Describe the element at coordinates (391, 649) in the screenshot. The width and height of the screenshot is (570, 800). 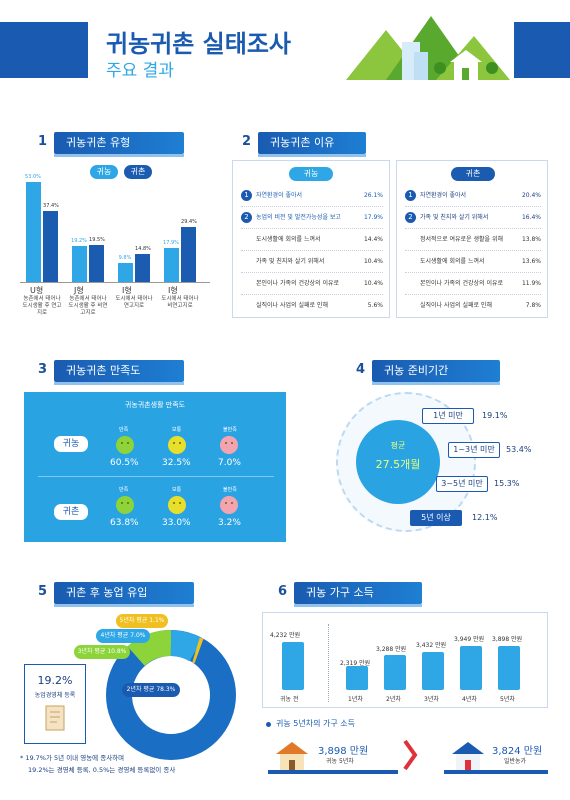
I see `income-value-2: 3,288 만원` at that location.